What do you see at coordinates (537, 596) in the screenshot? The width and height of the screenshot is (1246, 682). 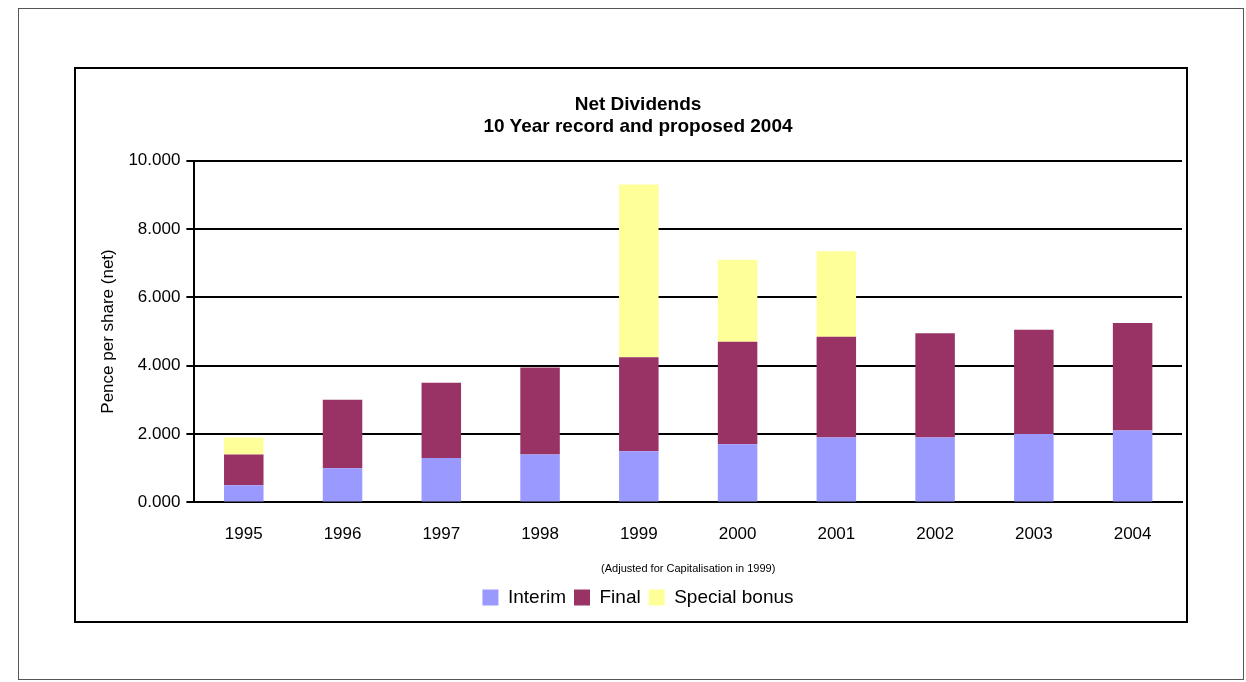 I see `legend-label: Interim` at bounding box center [537, 596].